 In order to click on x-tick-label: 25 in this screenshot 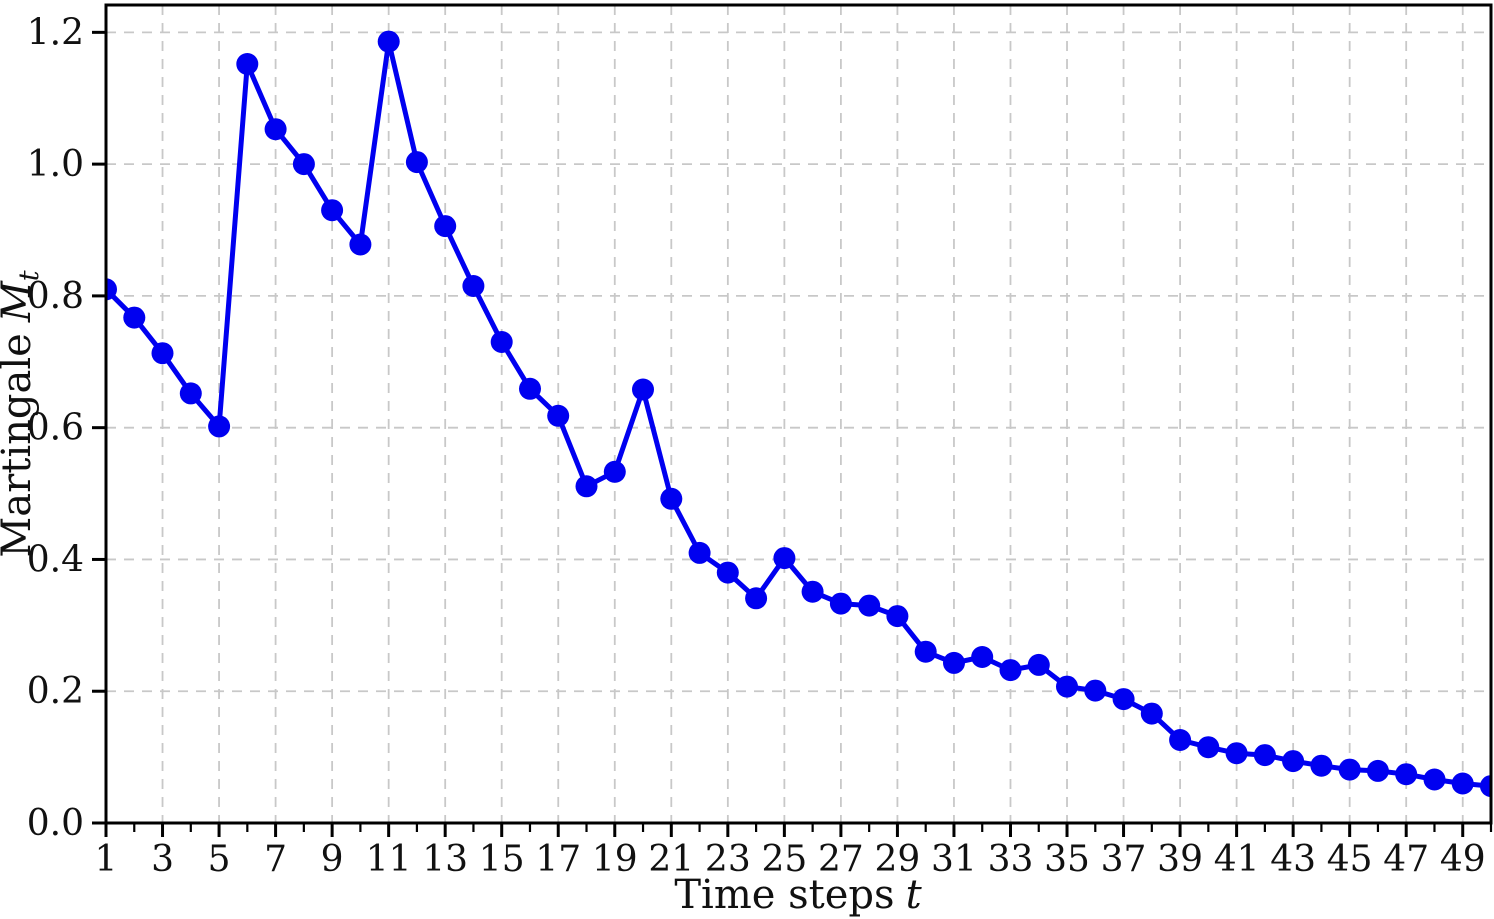, I will do `click(784, 859)`.